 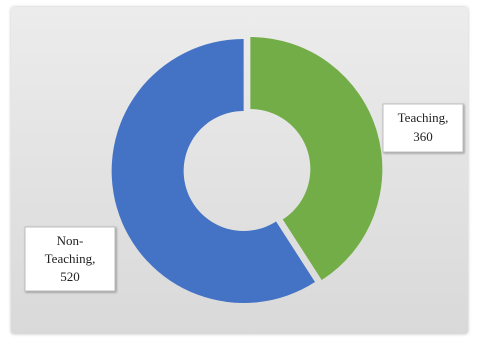 What do you see at coordinates (70, 240) in the screenshot?
I see `data-label-non-teaching-line-1: Non-` at bounding box center [70, 240].